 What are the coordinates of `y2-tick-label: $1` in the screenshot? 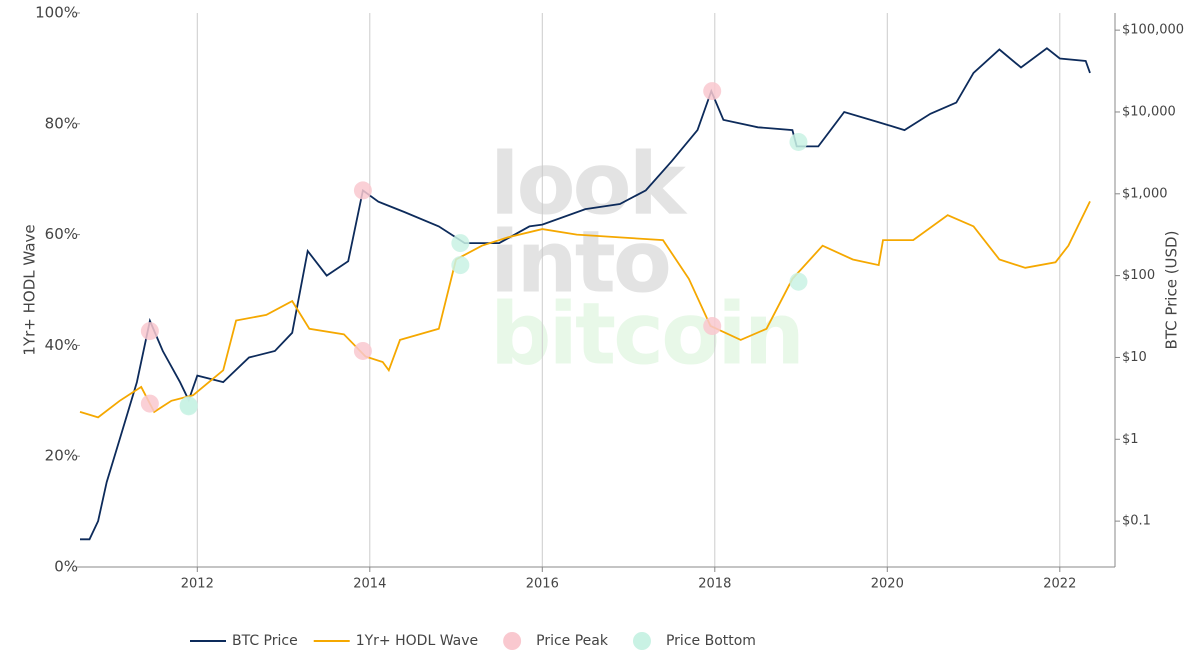 It's located at (1130, 439).